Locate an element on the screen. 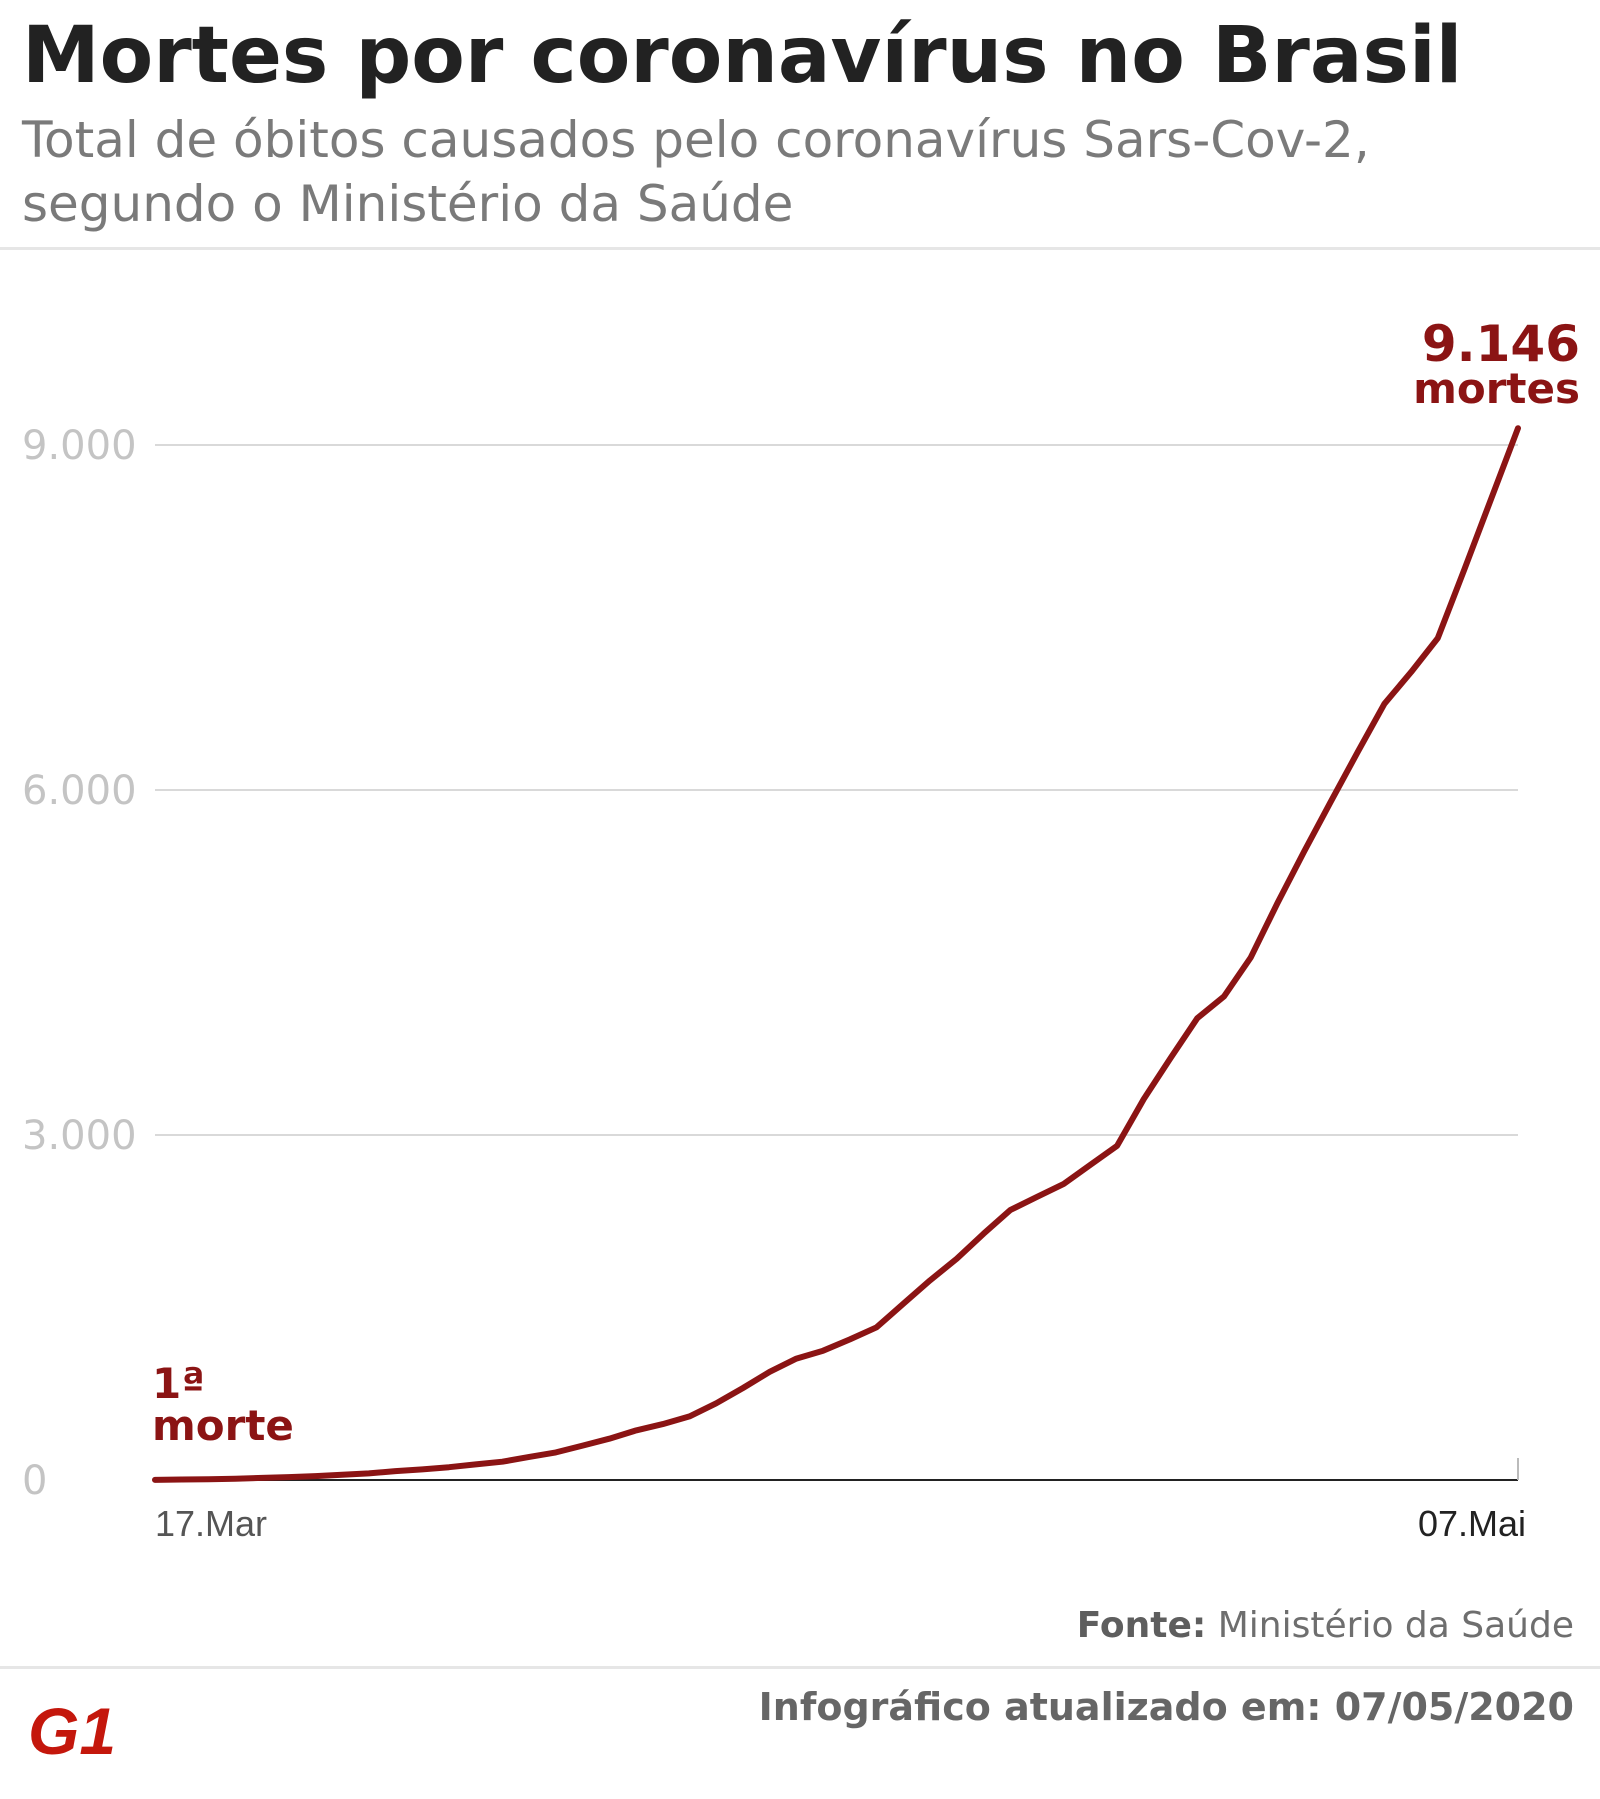 The height and width of the screenshot is (1799, 1600). header-divider is located at coordinates (800, 248).